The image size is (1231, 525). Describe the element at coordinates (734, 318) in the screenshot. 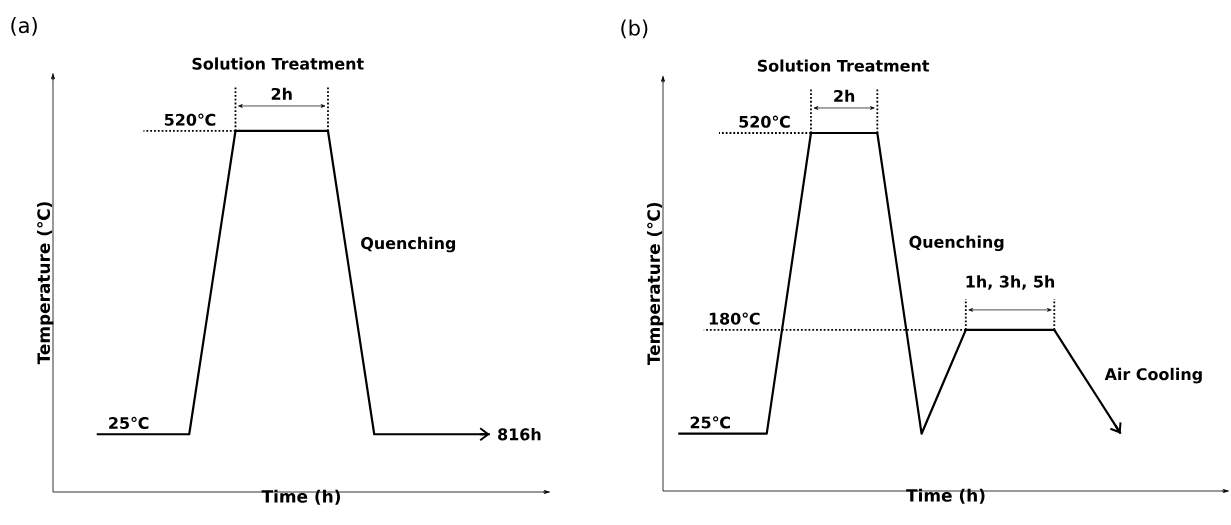

I see `annotation: 180℃` at that location.